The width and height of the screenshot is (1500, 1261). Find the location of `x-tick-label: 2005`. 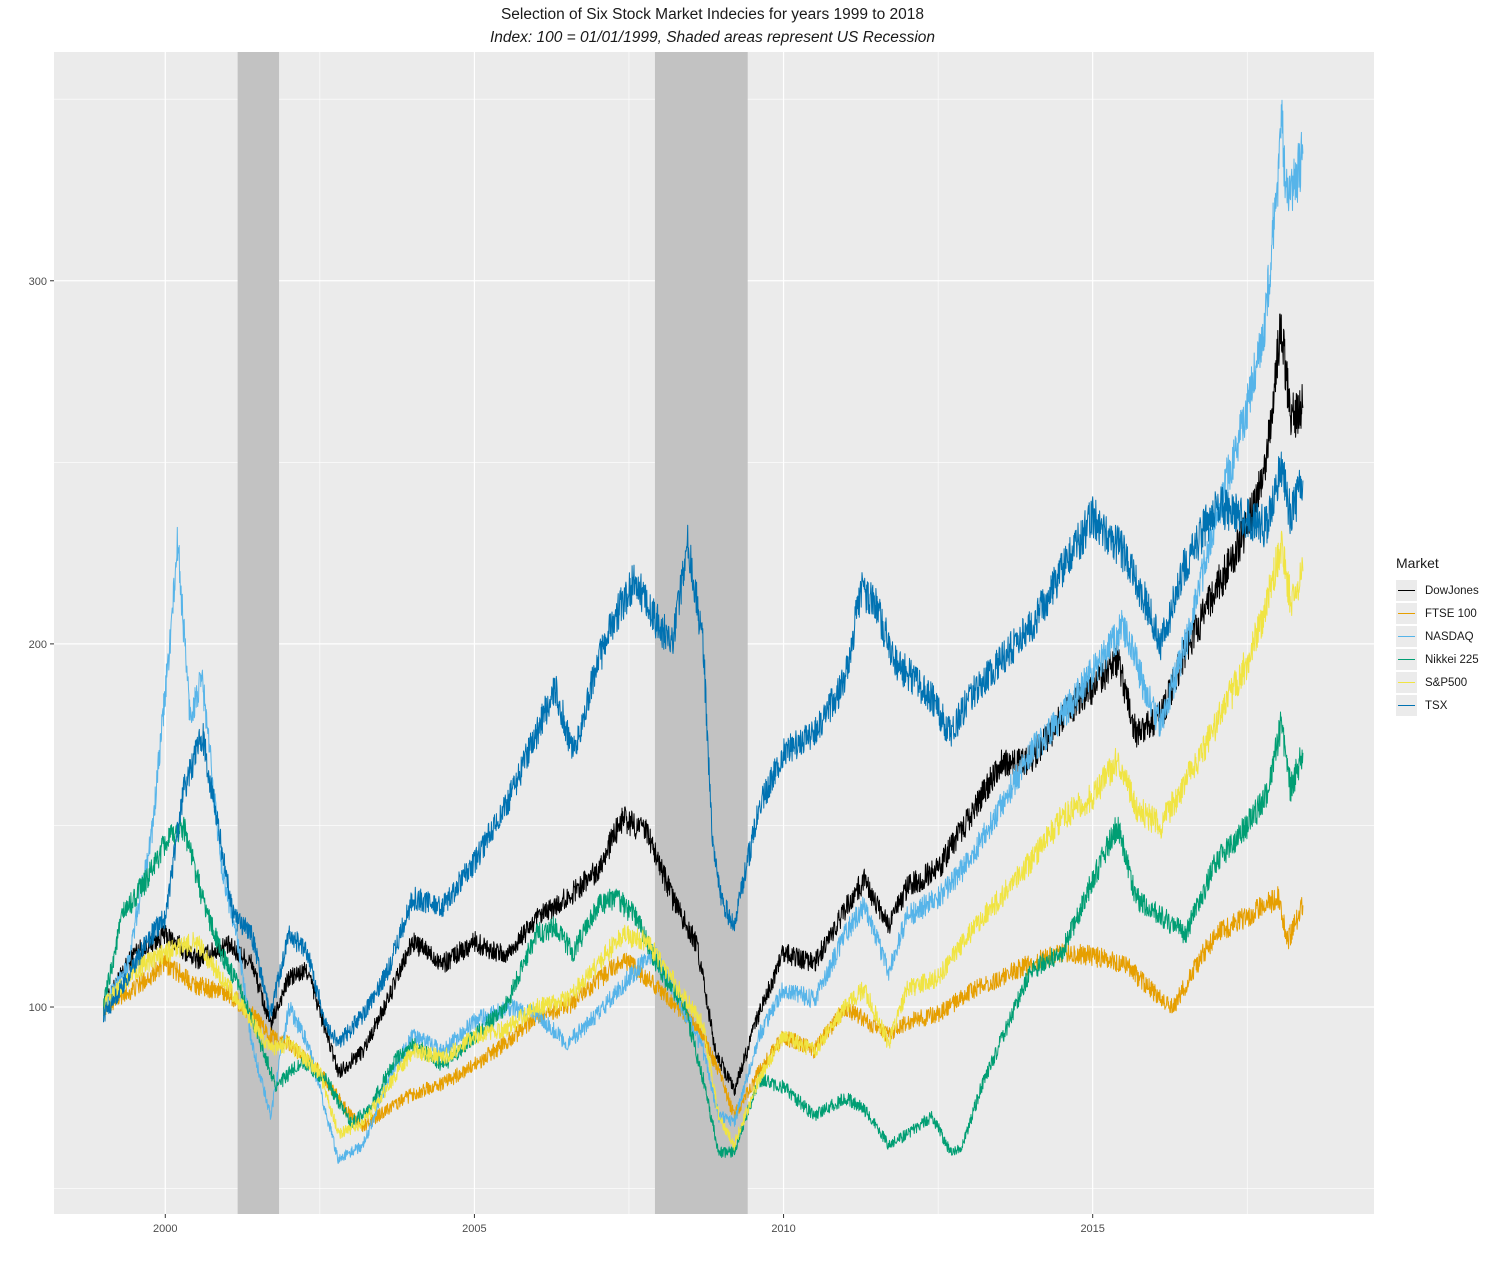

x-tick-label: 2005 is located at coordinates (474, 1229).